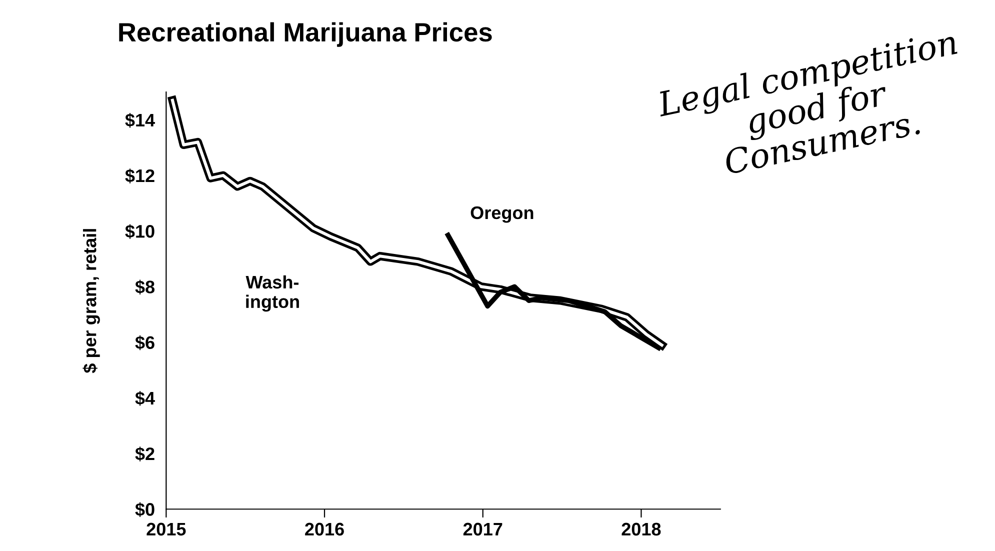 The width and height of the screenshot is (995, 551). What do you see at coordinates (305, 34) in the screenshot?
I see `chart-title: Recreational Marijuana Prices` at bounding box center [305, 34].